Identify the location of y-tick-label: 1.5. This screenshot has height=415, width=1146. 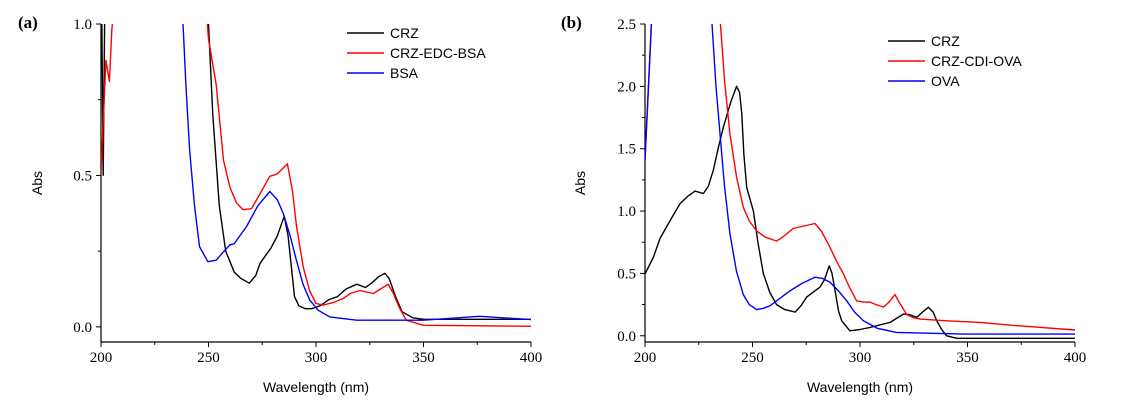
(626, 150).